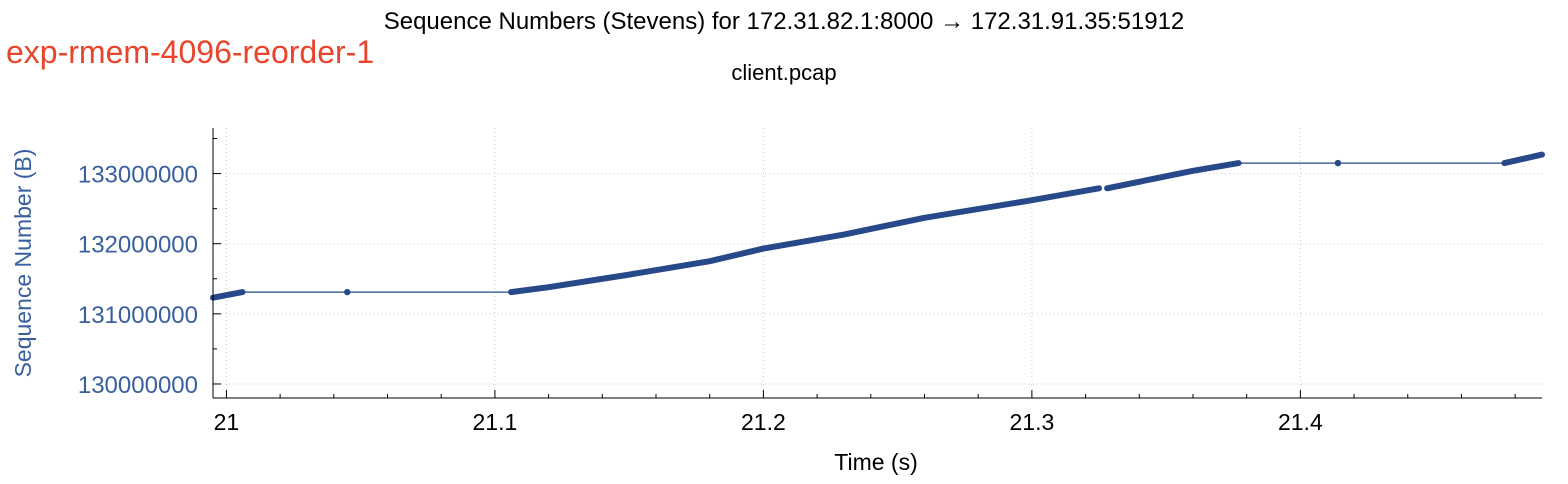 The image size is (1568, 484). Describe the element at coordinates (1300, 422) in the screenshot. I see `x-tick-label: 21.4` at that location.